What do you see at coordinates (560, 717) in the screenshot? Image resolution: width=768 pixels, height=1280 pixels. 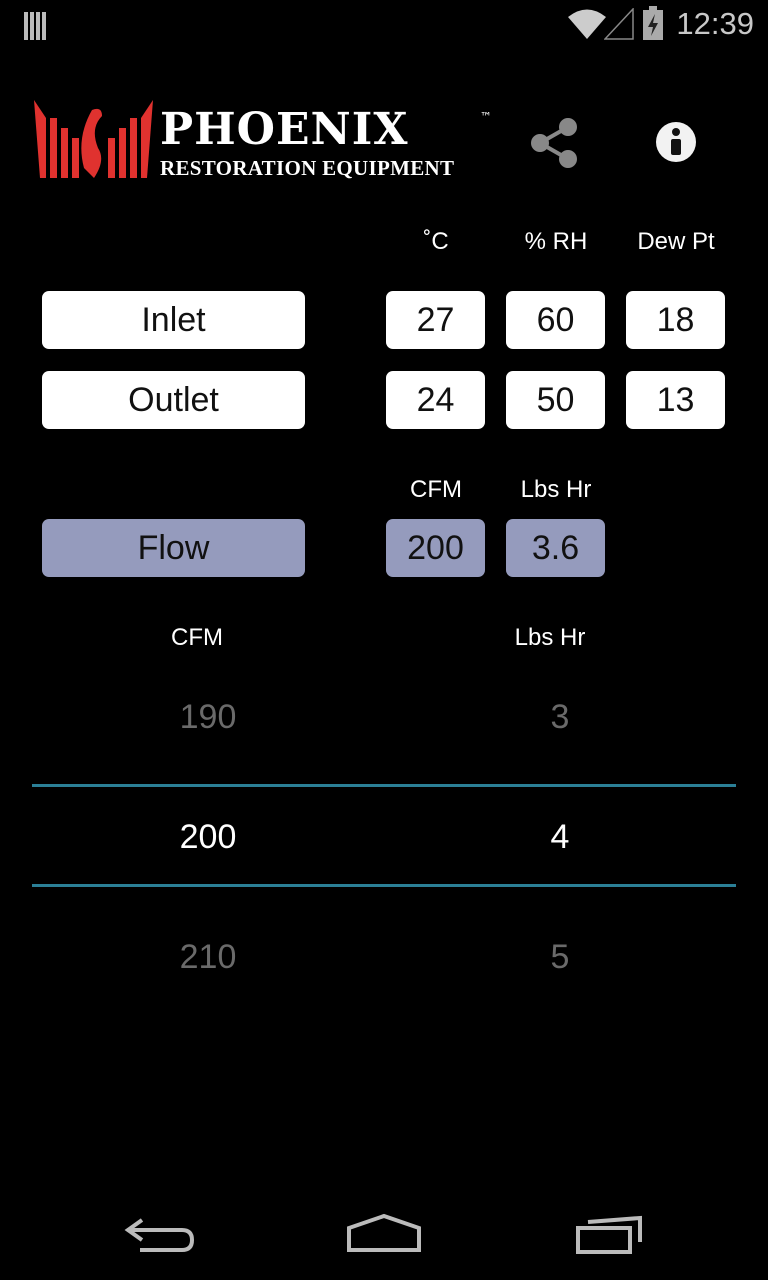 I see `lbs-picker-item: 3` at bounding box center [560, 717].